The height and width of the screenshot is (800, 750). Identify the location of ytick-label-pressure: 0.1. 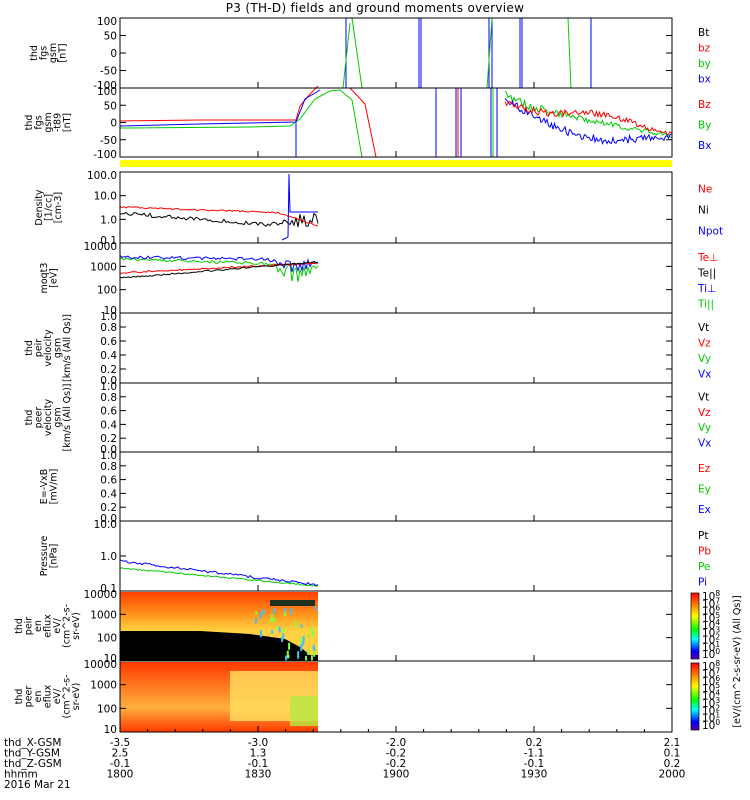
(108, 589).